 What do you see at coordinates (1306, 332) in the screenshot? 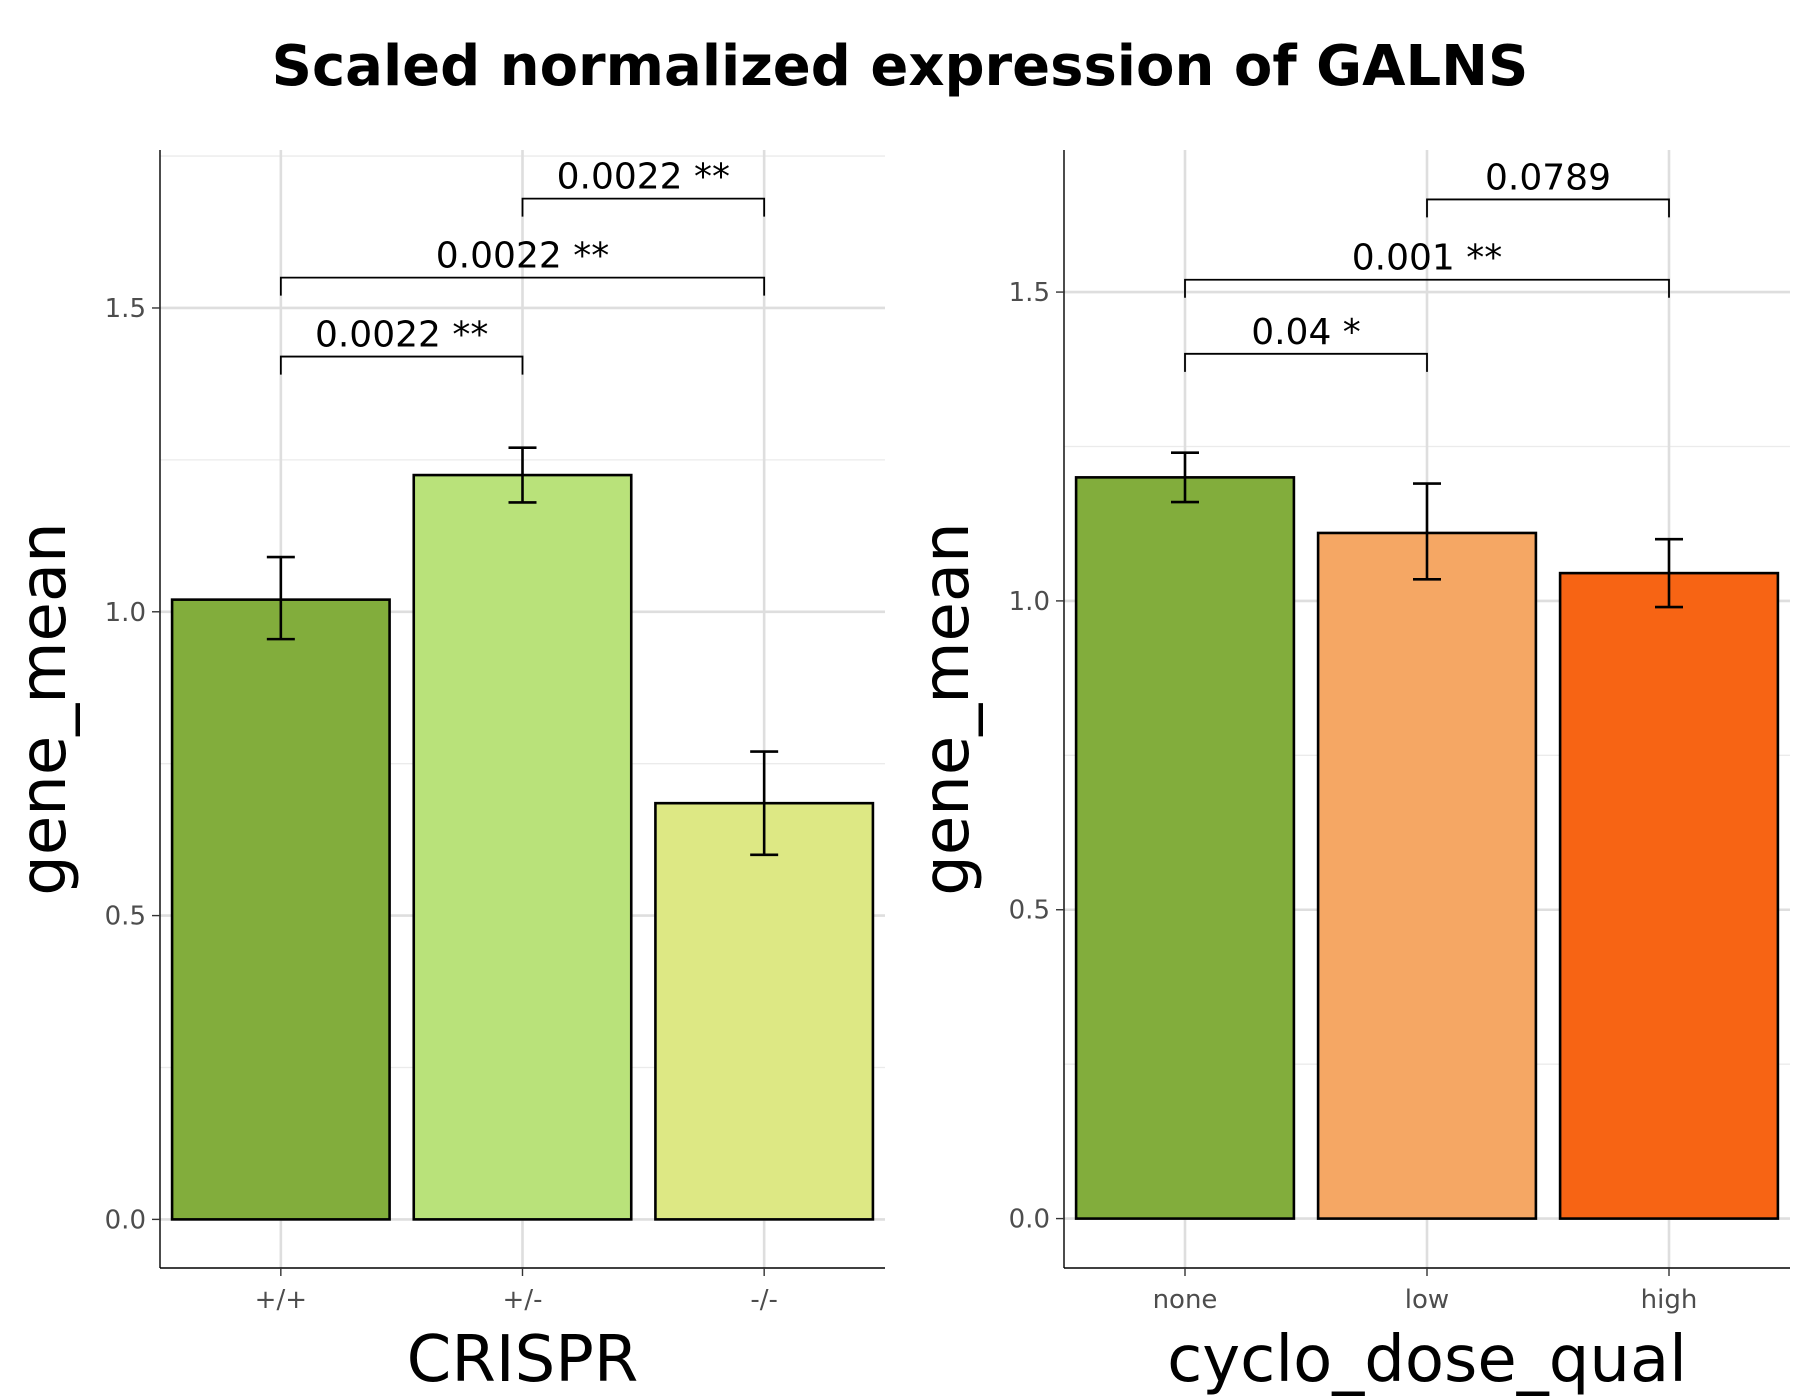
I see `significance-label: 0.04 *` at bounding box center [1306, 332].